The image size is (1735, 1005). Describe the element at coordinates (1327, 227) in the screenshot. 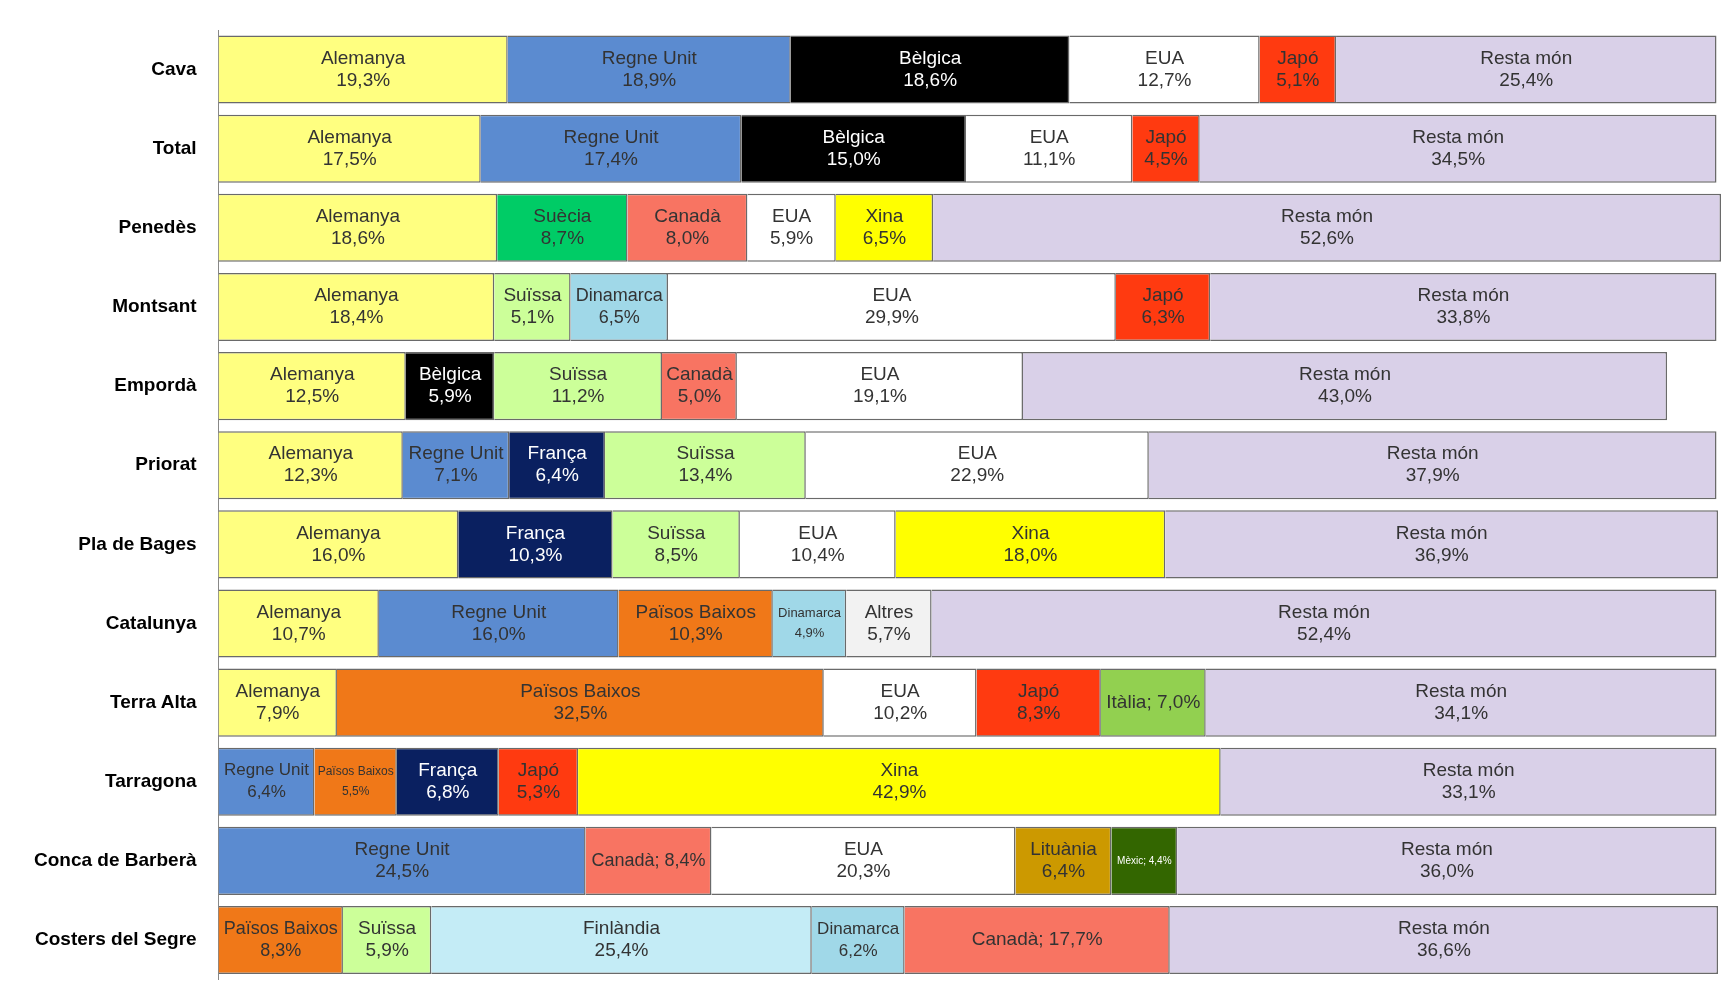

I see `data-label: Resta món 52,6%` at that location.